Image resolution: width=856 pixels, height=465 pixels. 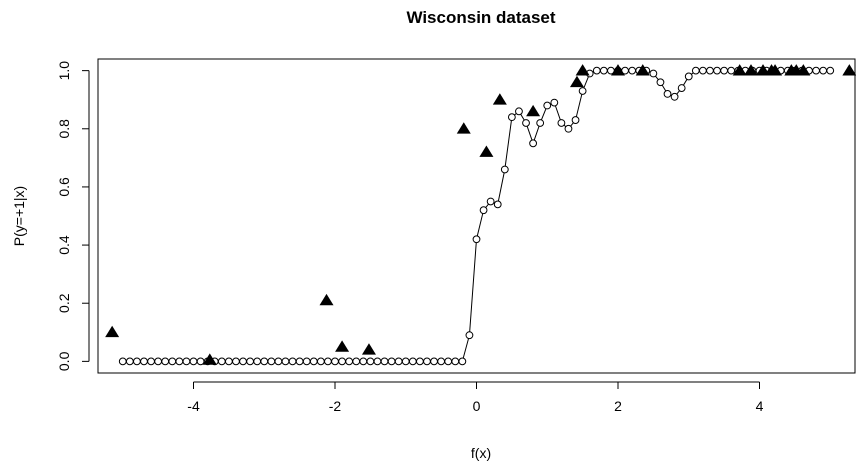 What do you see at coordinates (64, 187) in the screenshot?
I see `y-tick-label: 0.6` at bounding box center [64, 187].